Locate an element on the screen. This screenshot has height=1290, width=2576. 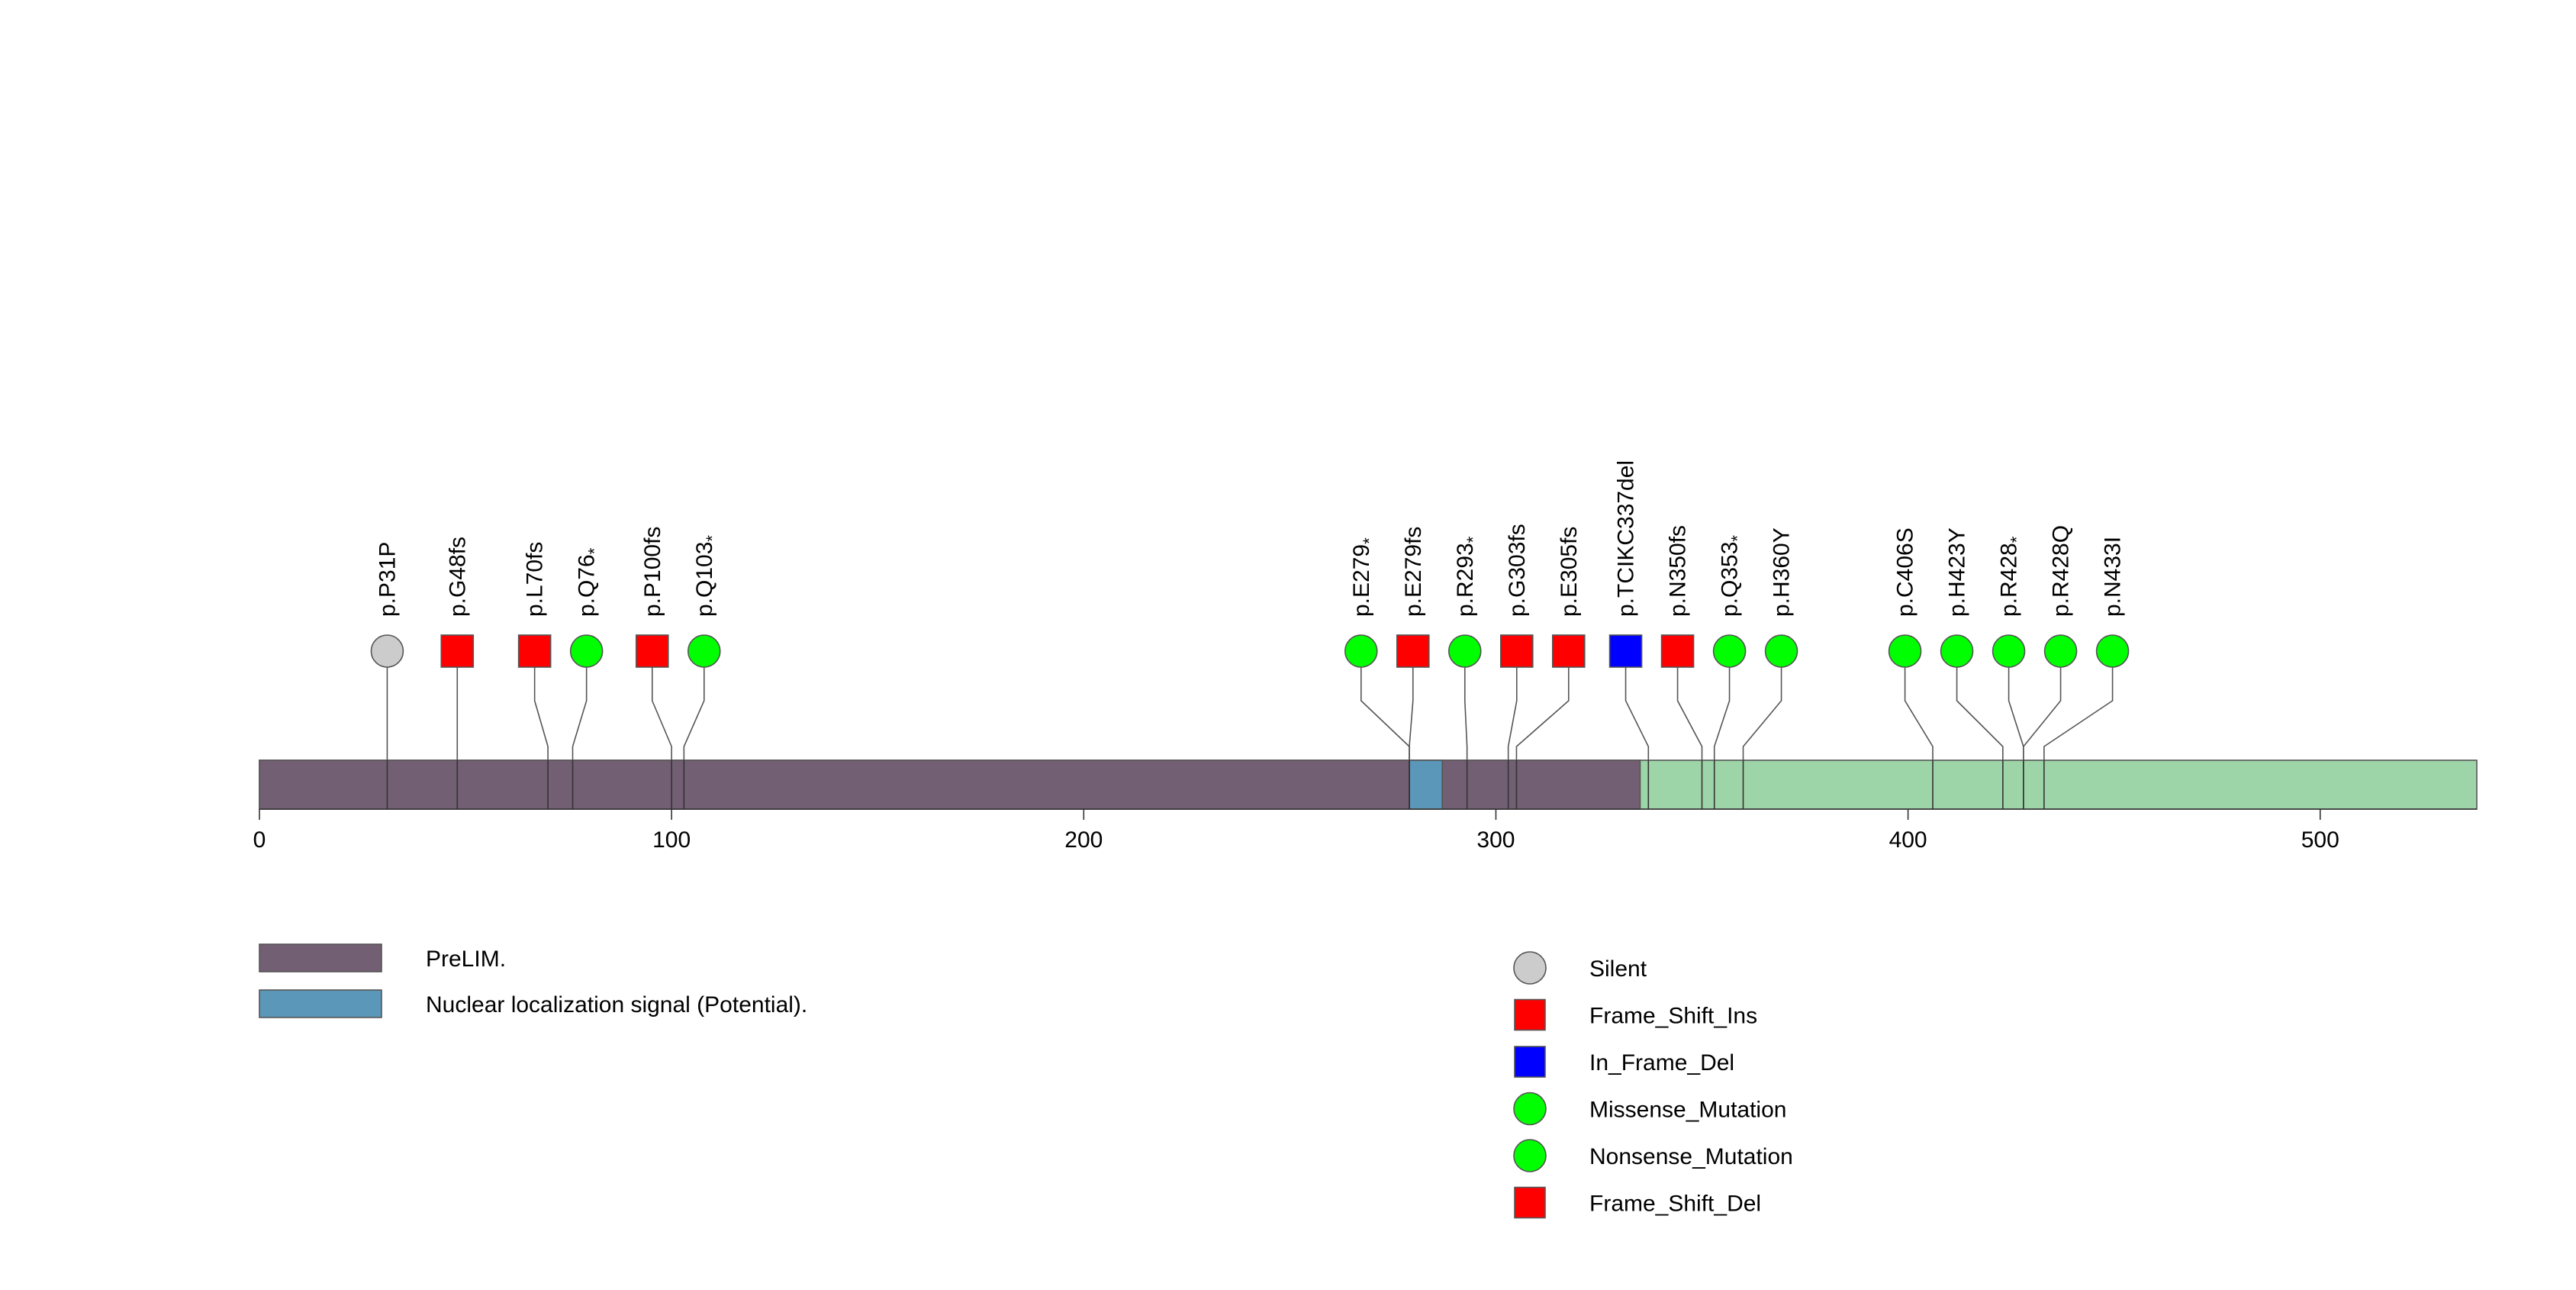
mutation-label: p.N433I is located at coordinates (2113, 577).